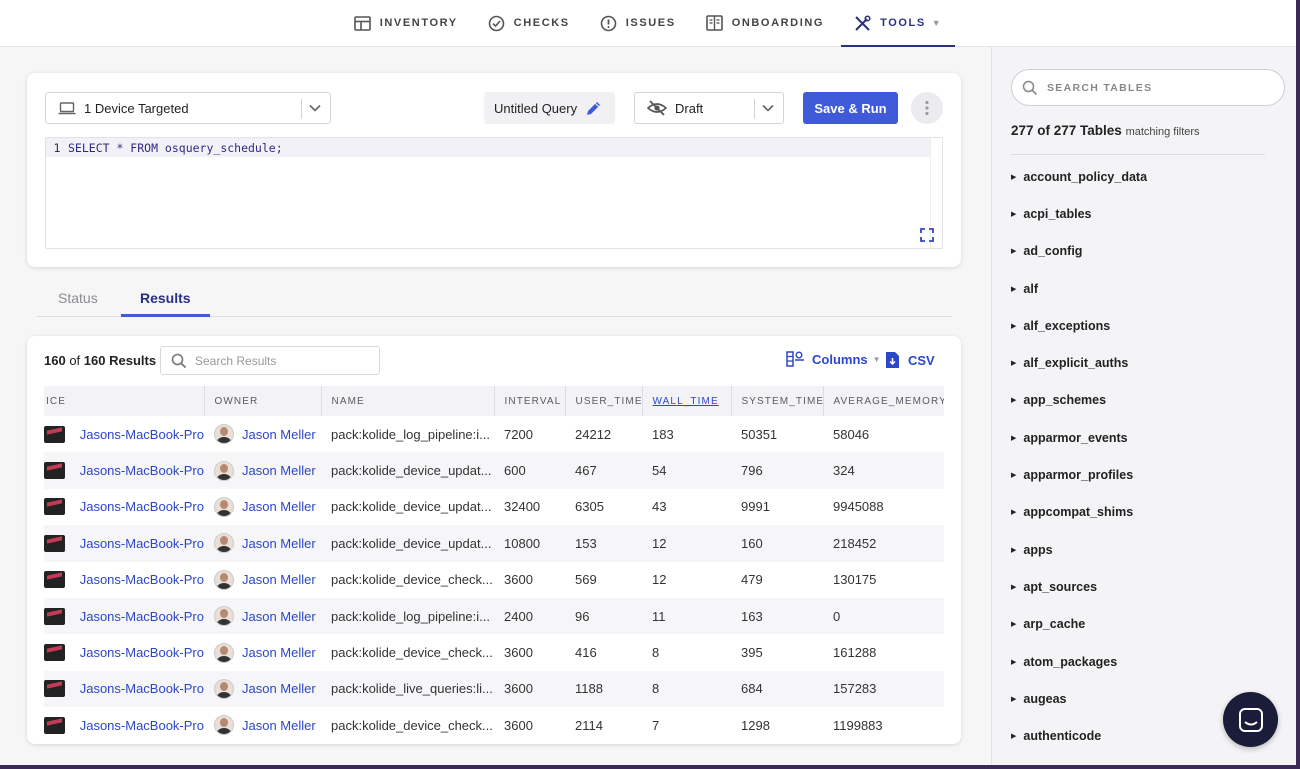 This screenshot has width=1300, height=769. What do you see at coordinates (529, 23) in the screenshot?
I see `nav-checks: CHECKS` at bounding box center [529, 23].